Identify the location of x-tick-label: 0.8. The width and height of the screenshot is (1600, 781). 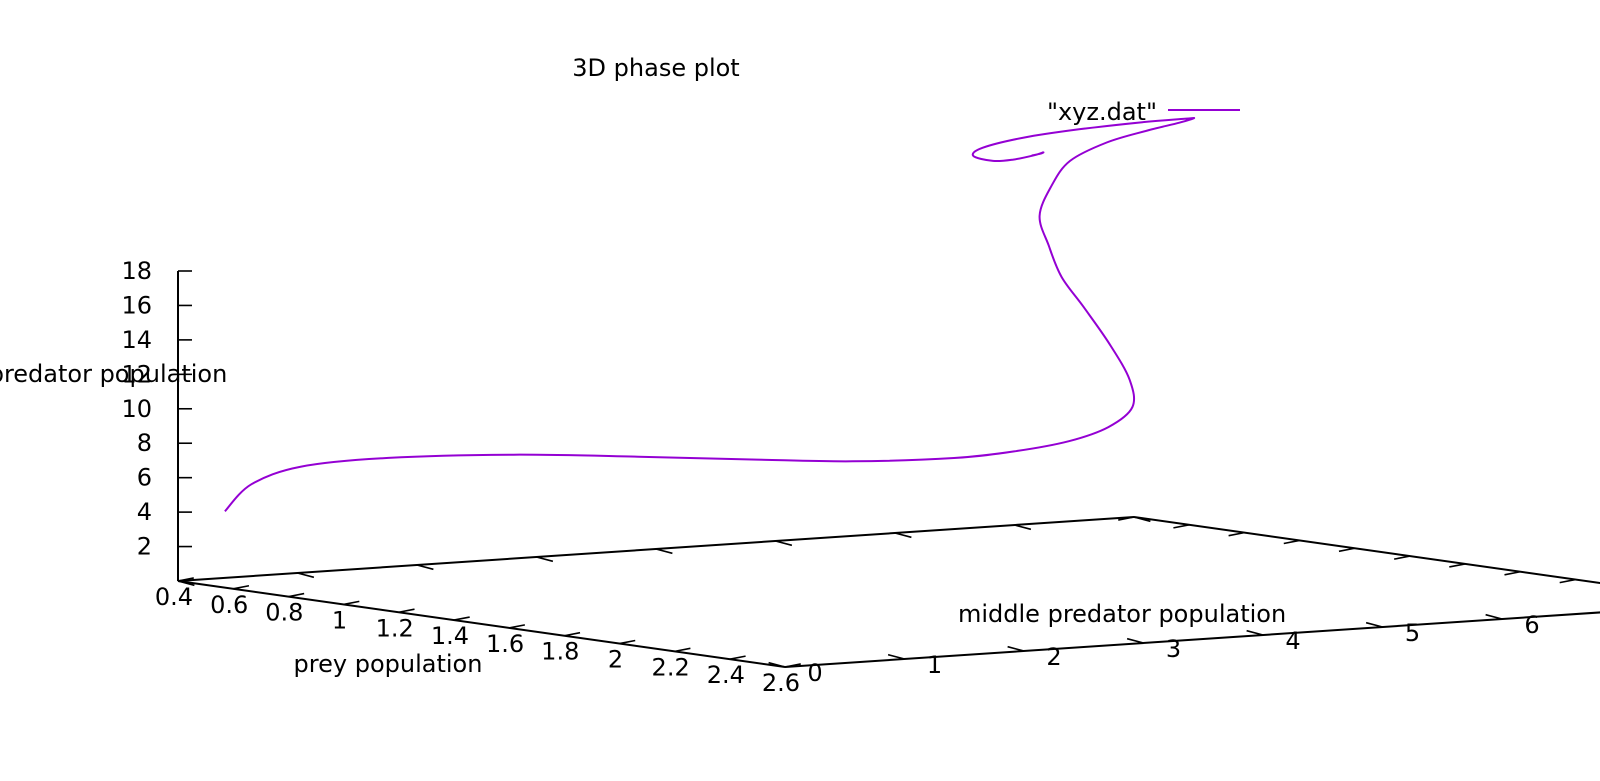
(284, 613).